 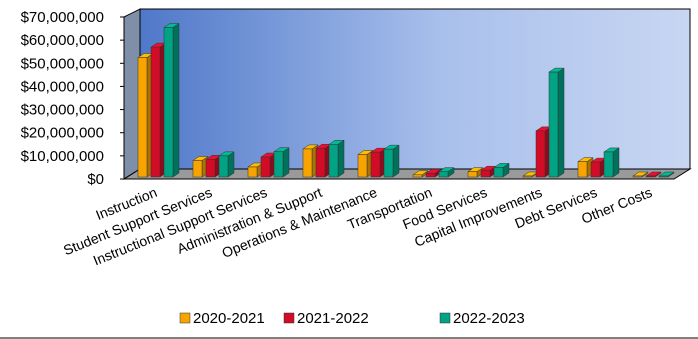 I want to click on y-tick-label: $70,000,000, so click(x=62, y=17).